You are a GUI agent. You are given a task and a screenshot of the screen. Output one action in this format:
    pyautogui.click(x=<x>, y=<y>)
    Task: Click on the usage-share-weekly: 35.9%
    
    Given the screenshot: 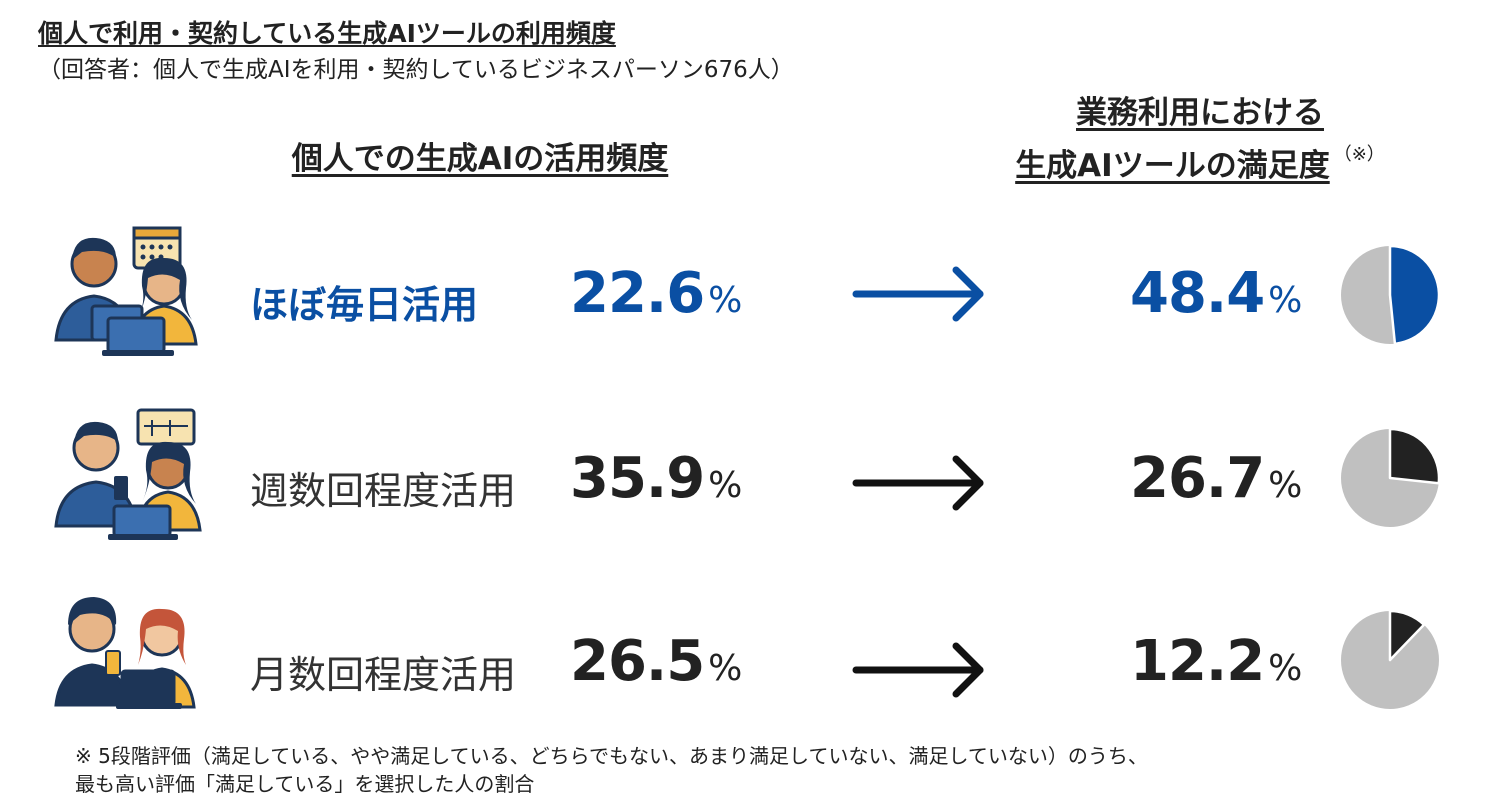 What is the action you would take?
    pyautogui.click(x=656, y=478)
    